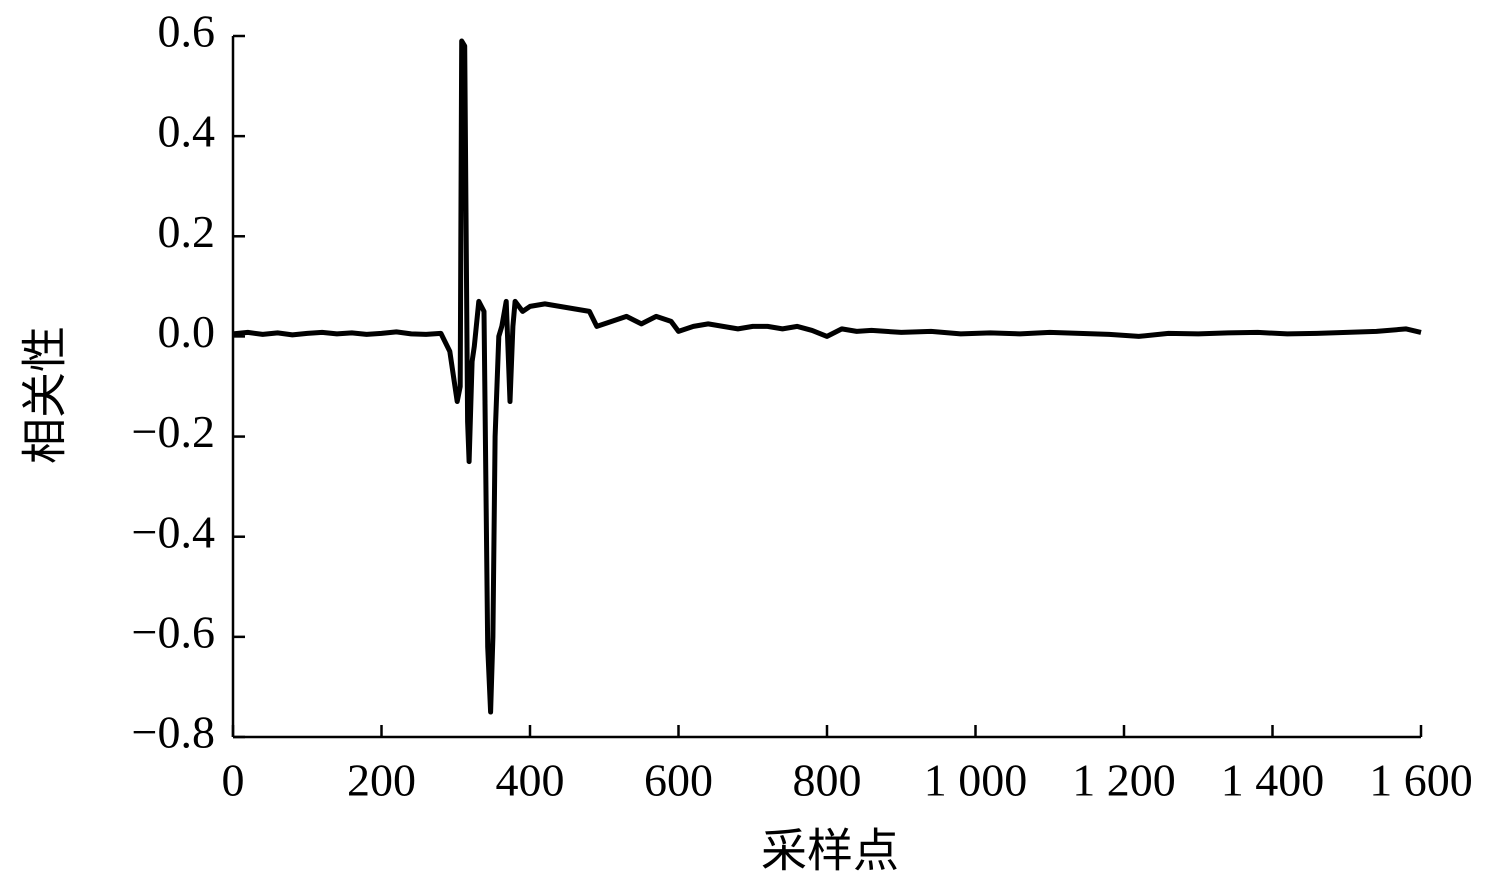  What do you see at coordinates (530, 780) in the screenshot?
I see `x-tick-label: 400` at bounding box center [530, 780].